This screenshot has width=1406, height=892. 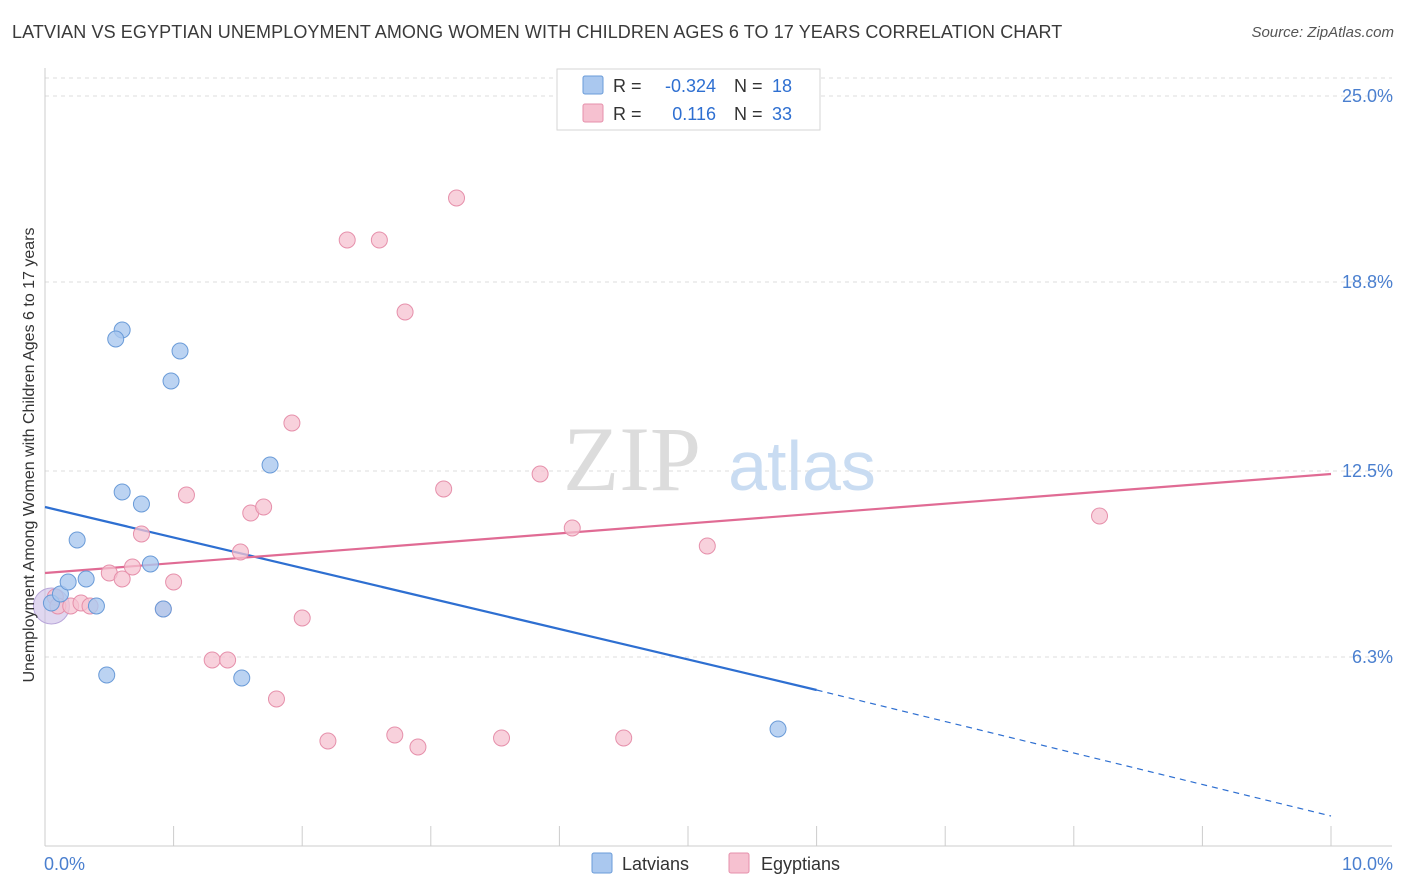 I want to click on y-tick-label: 25.0%, so click(x=1367, y=96).